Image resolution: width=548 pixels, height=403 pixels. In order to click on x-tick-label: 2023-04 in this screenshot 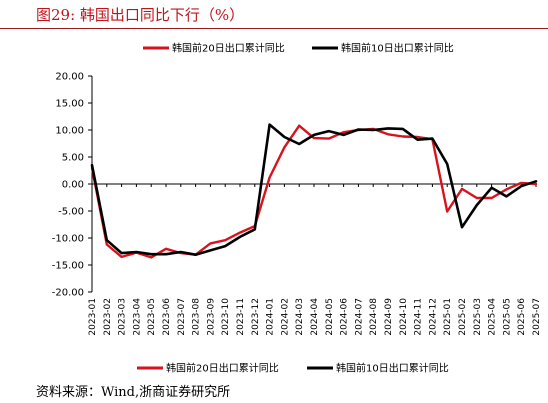, I will do `click(137, 317)`.